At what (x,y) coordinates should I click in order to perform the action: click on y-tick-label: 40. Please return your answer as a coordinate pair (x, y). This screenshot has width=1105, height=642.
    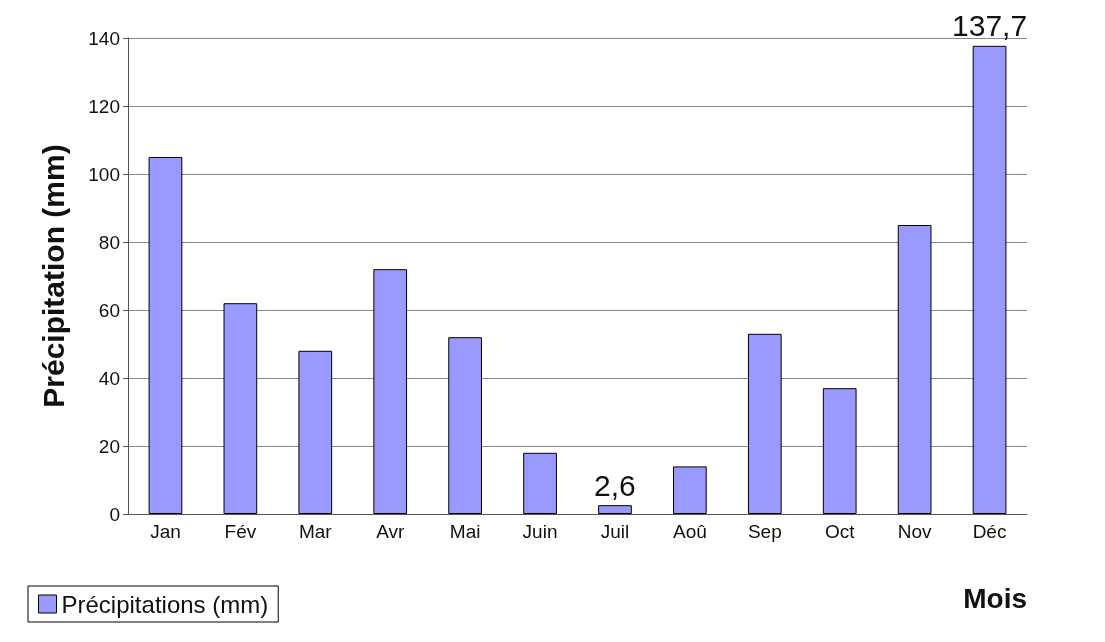
    Looking at the image, I should click on (109, 378).